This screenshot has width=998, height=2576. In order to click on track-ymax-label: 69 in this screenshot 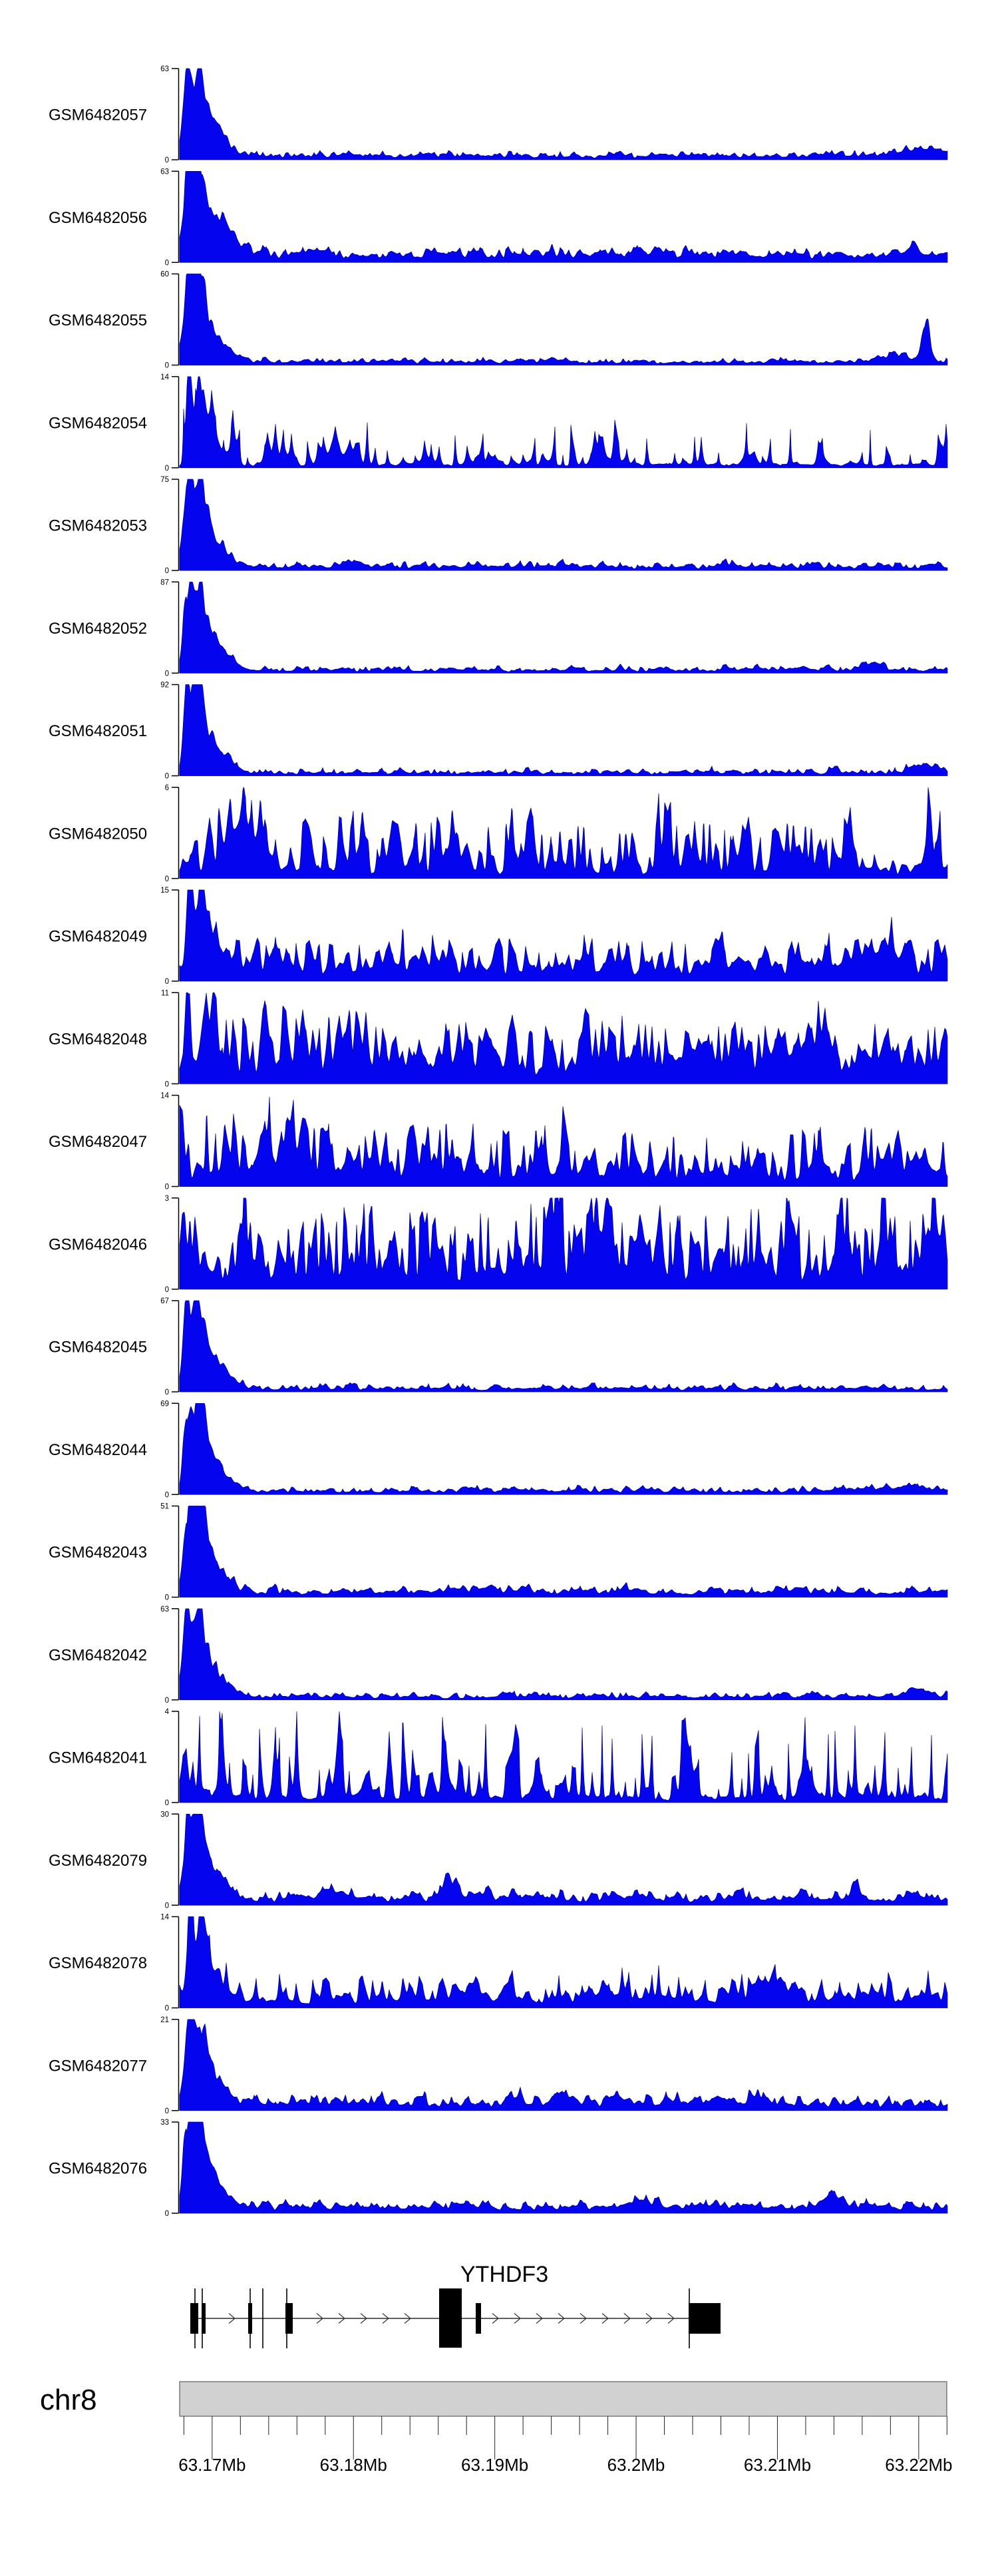, I will do `click(164, 1404)`.